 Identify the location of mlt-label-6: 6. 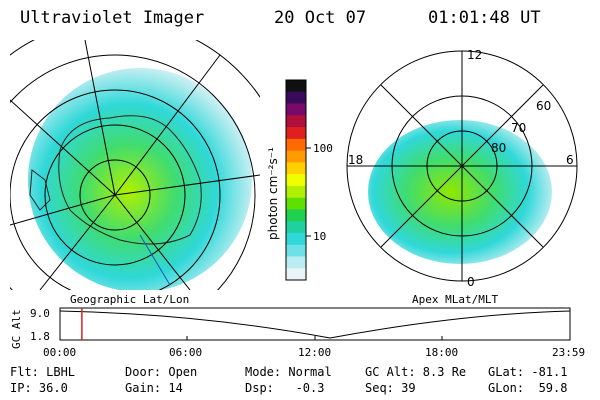
(570, 160).